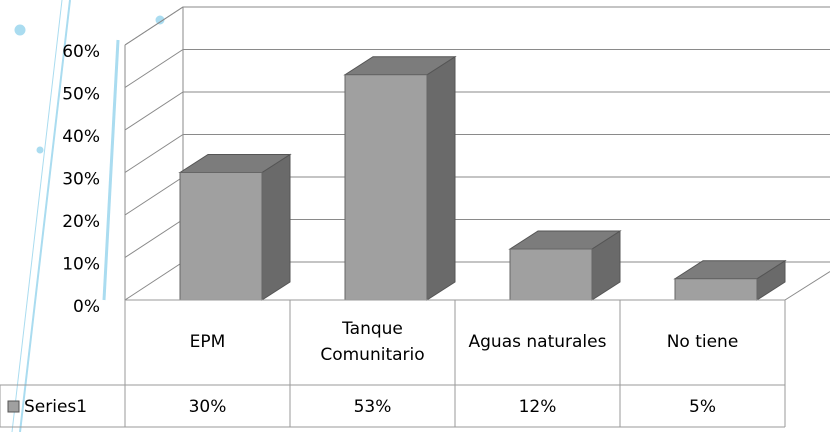 This screenshot has height=432, width=830. What do you see at coordinates (702, 407) in the screenshot?
I see `value-label: 5%` at bounding box center [702, 407].